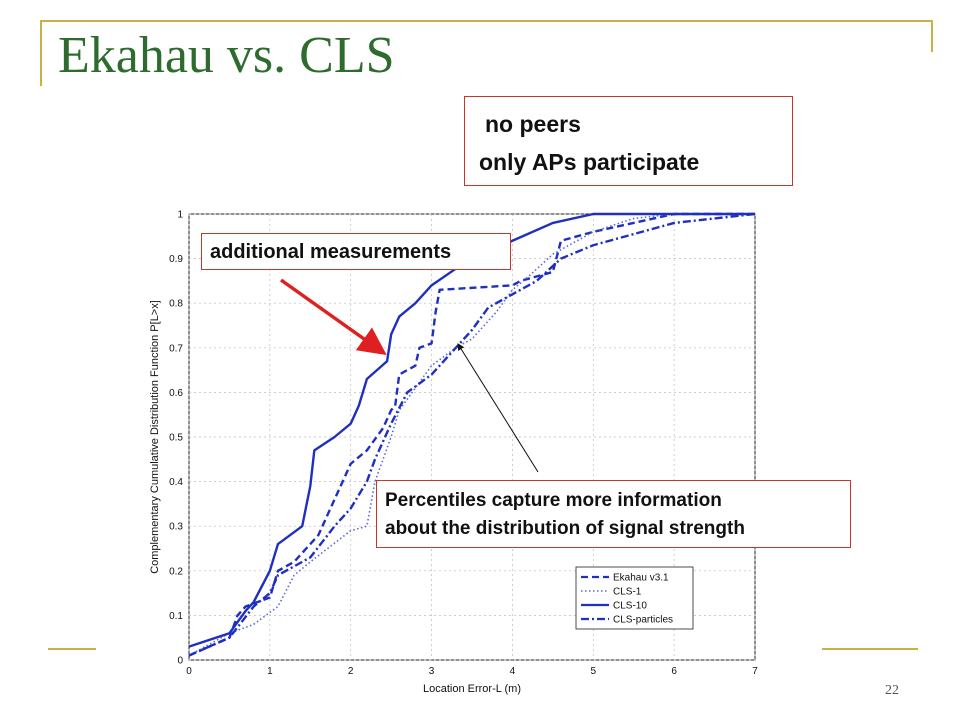 The height and width of the screenshot is (720, 960). I want to click on y-tick-label: 0.9, so click(176, 259).